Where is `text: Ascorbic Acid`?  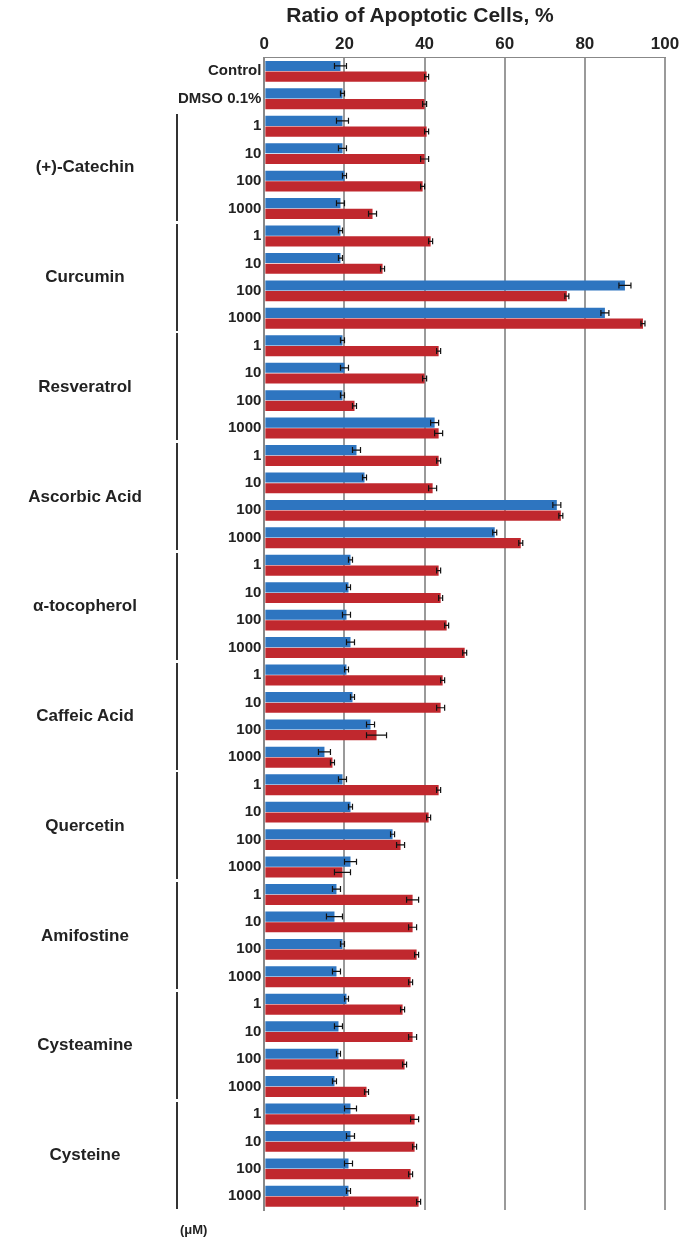 text: Ascorbic Acid is located at coordinates (85, 496).